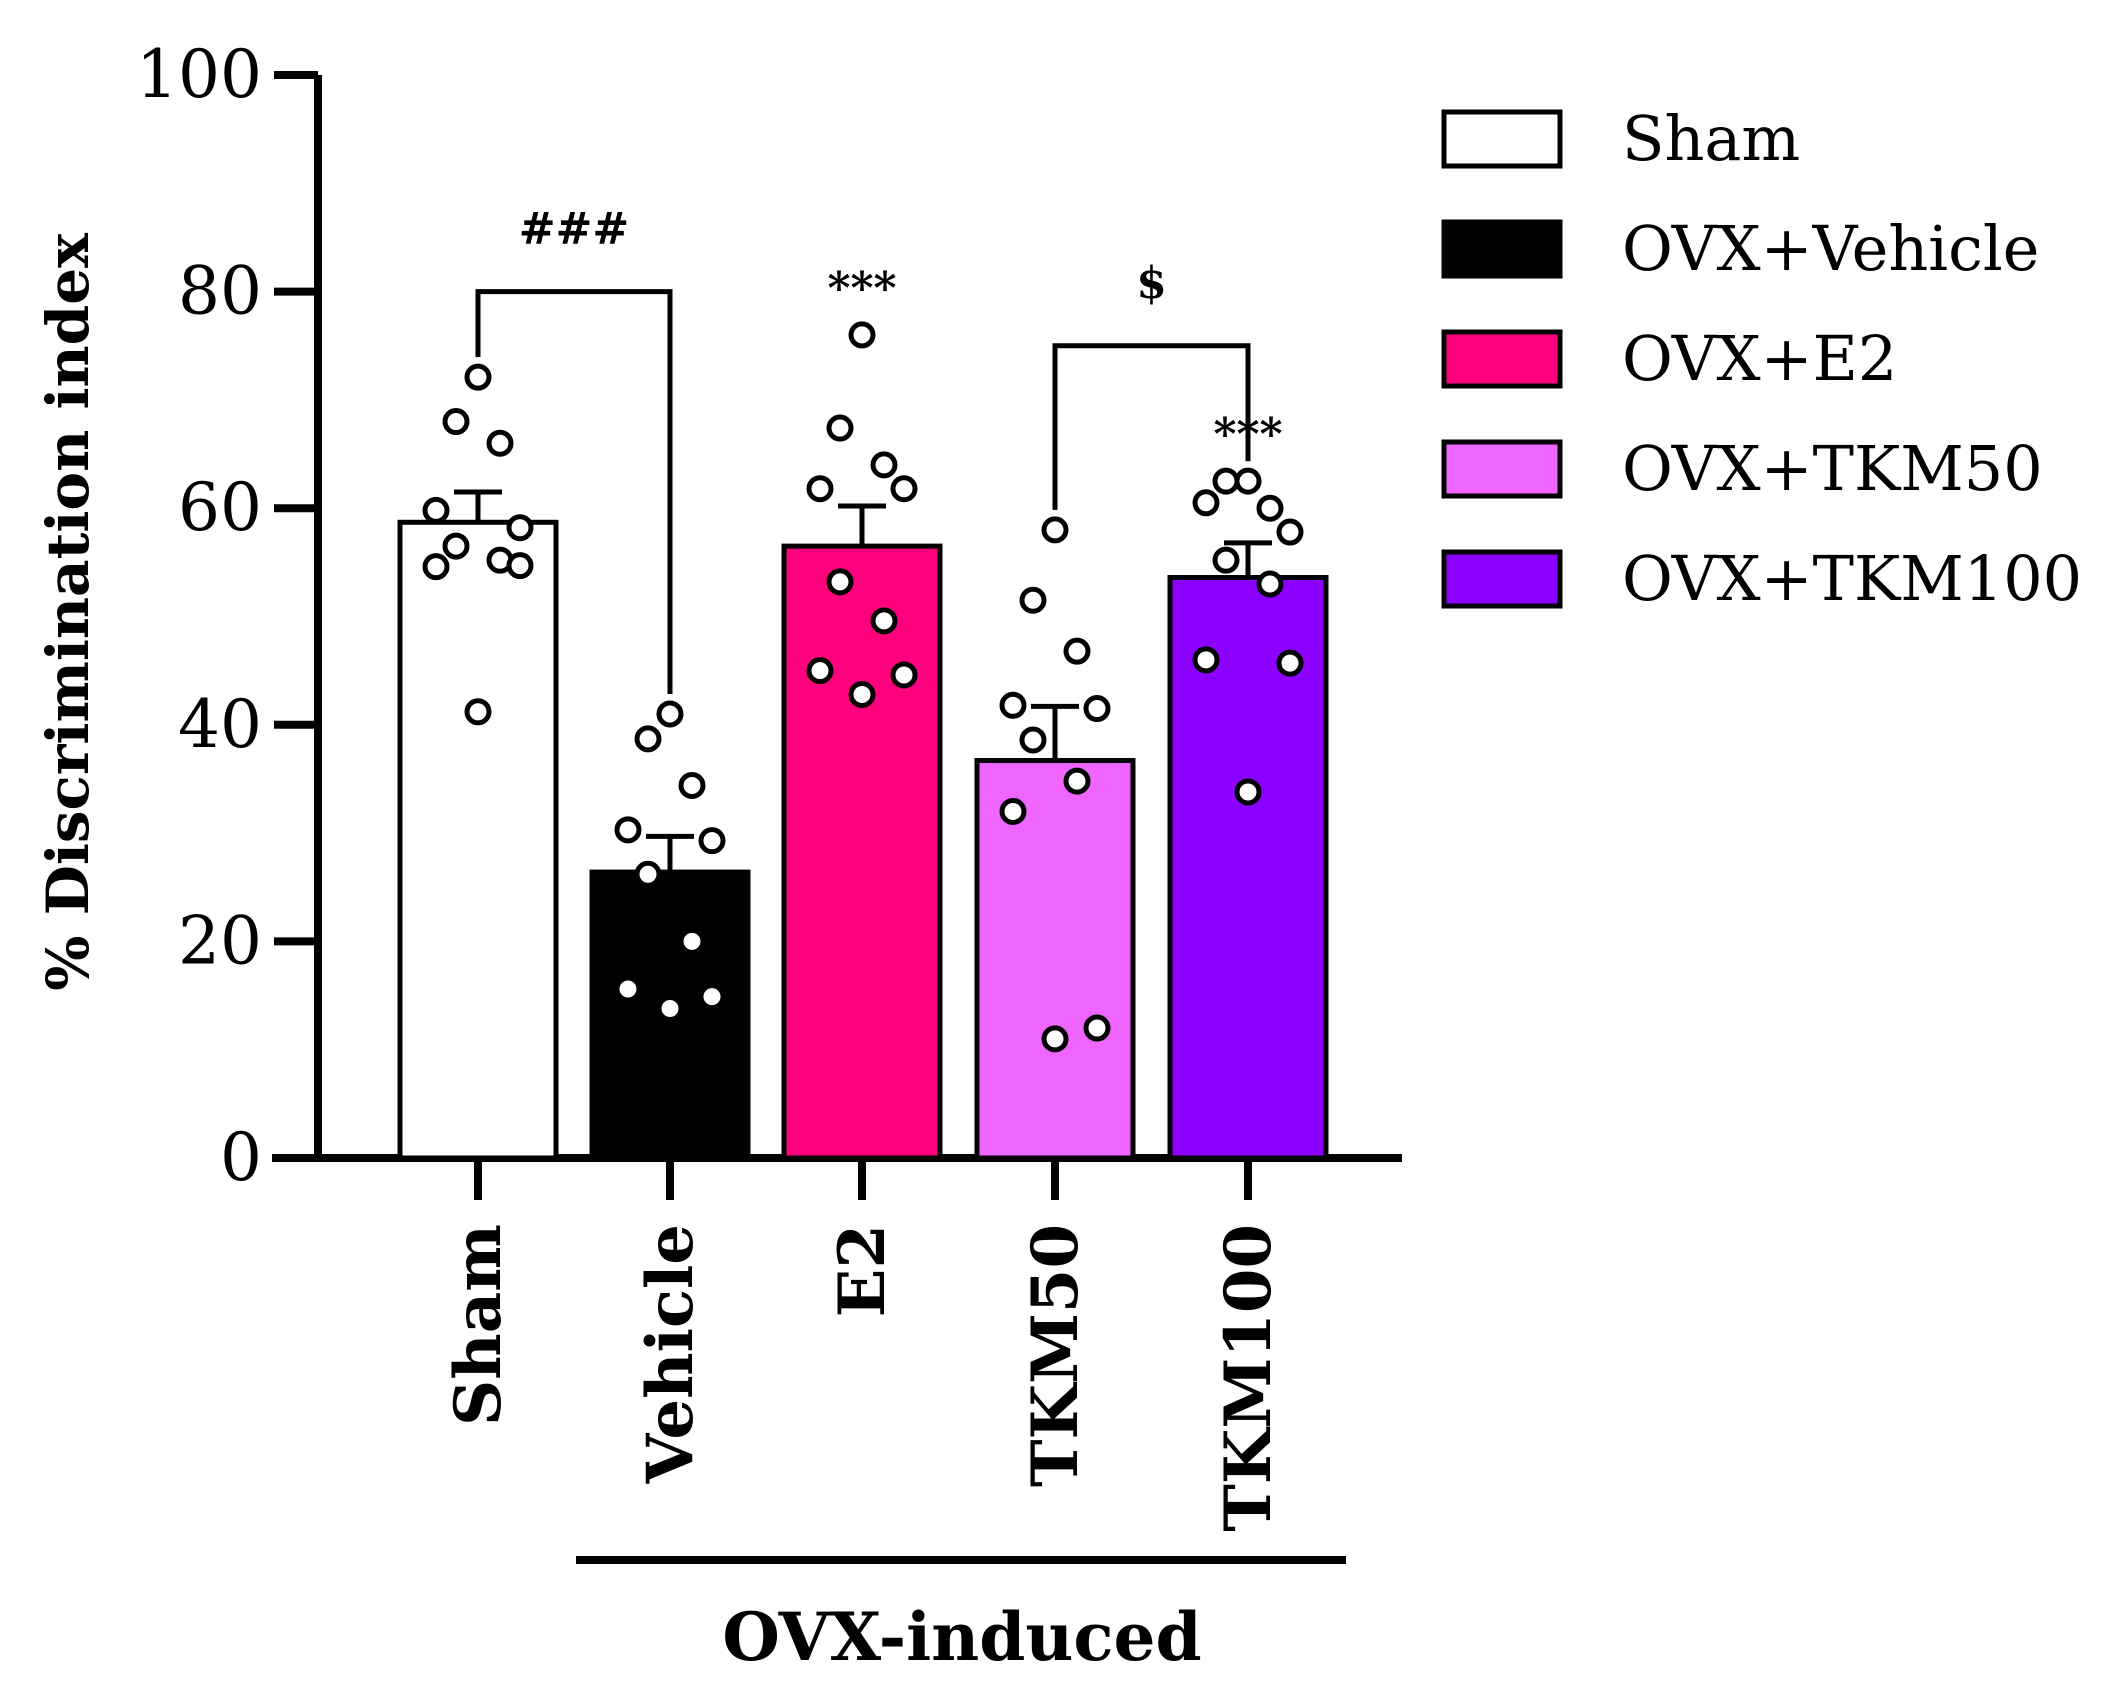 The image size is (2120, 1687). Describe the element at coordinates (1711, 138) in the screenshot. I see `legend-label-Sham: Sham` at that location.